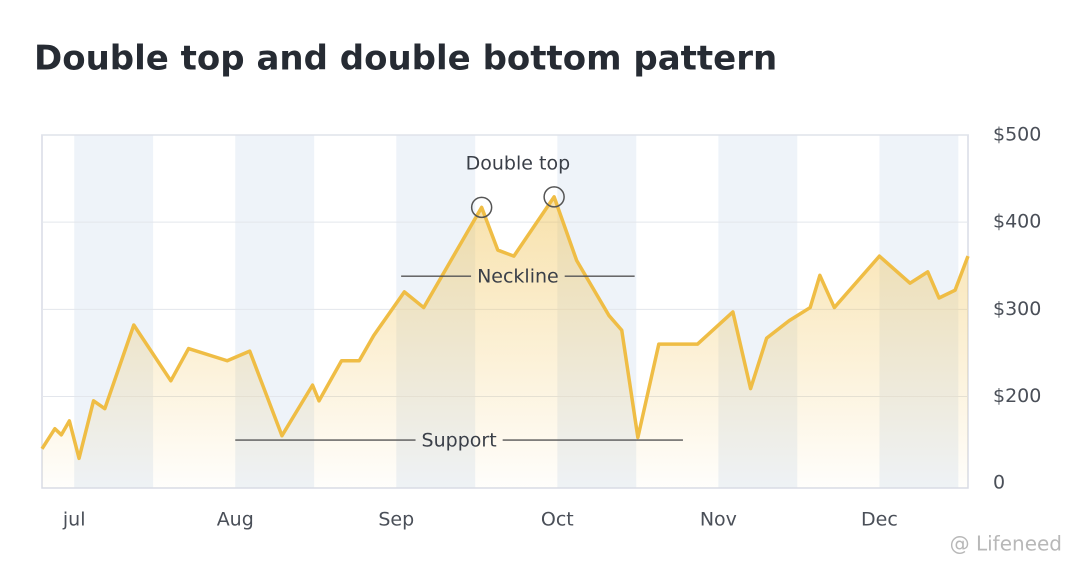 Image resolution: width=1071 pixels, height=570 pixels. I want to click on y-tick-label: $200, so click(1017, 396).